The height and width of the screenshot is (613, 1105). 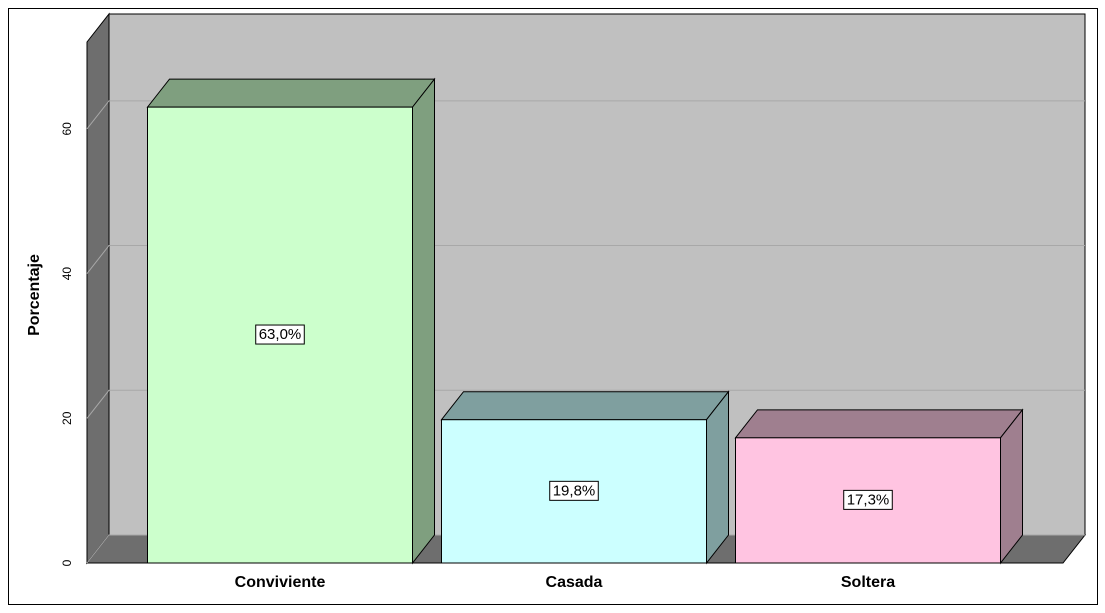 I want to click on value-label: 63,0%, so click(x=280, y=334).